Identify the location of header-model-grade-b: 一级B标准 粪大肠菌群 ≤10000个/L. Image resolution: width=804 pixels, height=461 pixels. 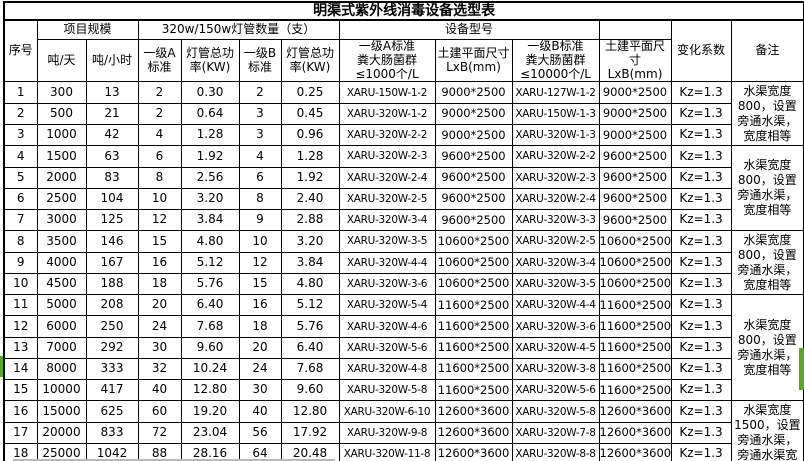
(555, 61).